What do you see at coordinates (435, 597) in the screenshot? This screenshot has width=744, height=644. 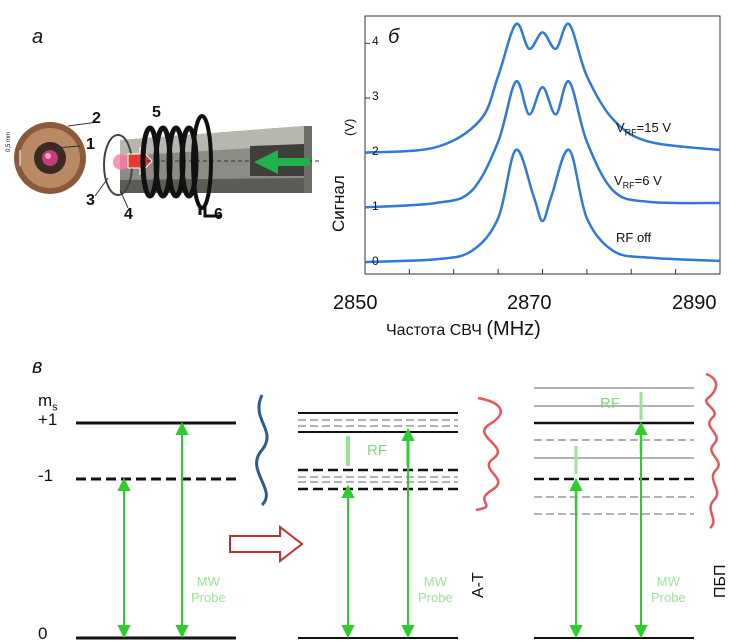 I see `mw-label-middle-probe: Probe` at bounding box center [435, 597].